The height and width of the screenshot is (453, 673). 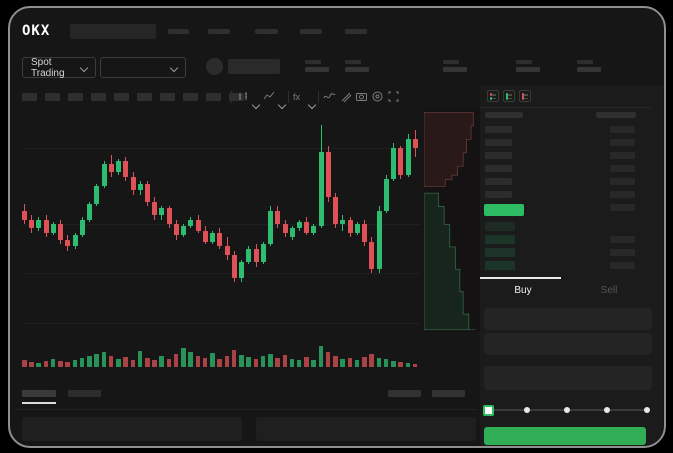 What do you see at coordinates (509, 96) in the screenshot?
I see `book-bids-icon` at bounding box center [509, 96].